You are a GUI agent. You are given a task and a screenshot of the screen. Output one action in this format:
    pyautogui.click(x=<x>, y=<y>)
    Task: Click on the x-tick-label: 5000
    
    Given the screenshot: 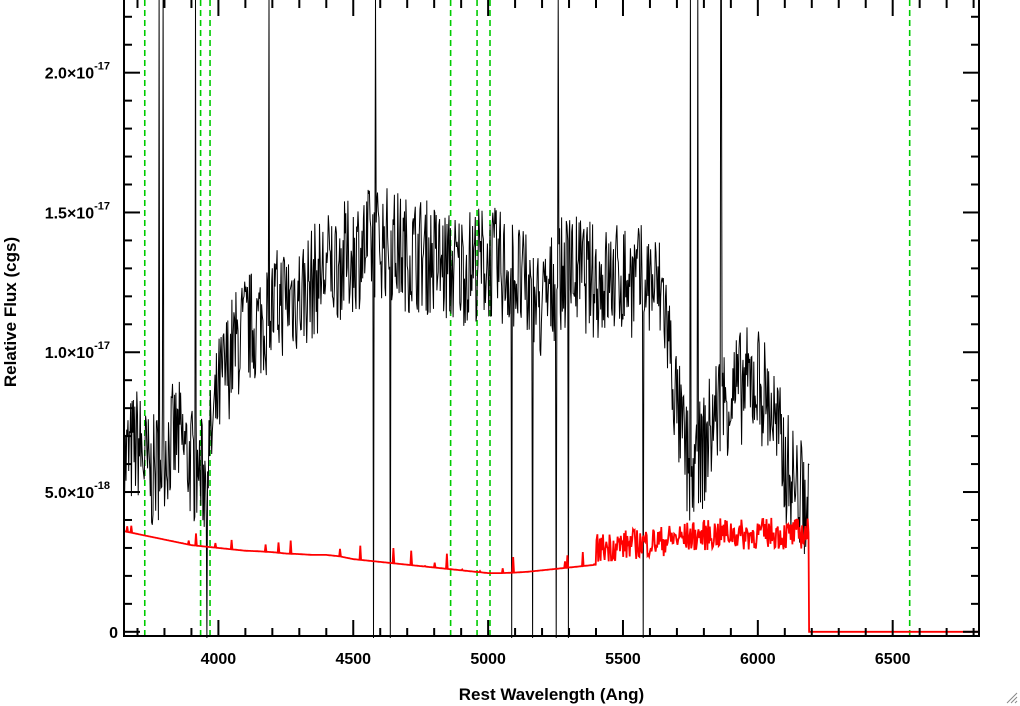 What is the action you would take?
    pyautogui.click(x=488, y=659)
    